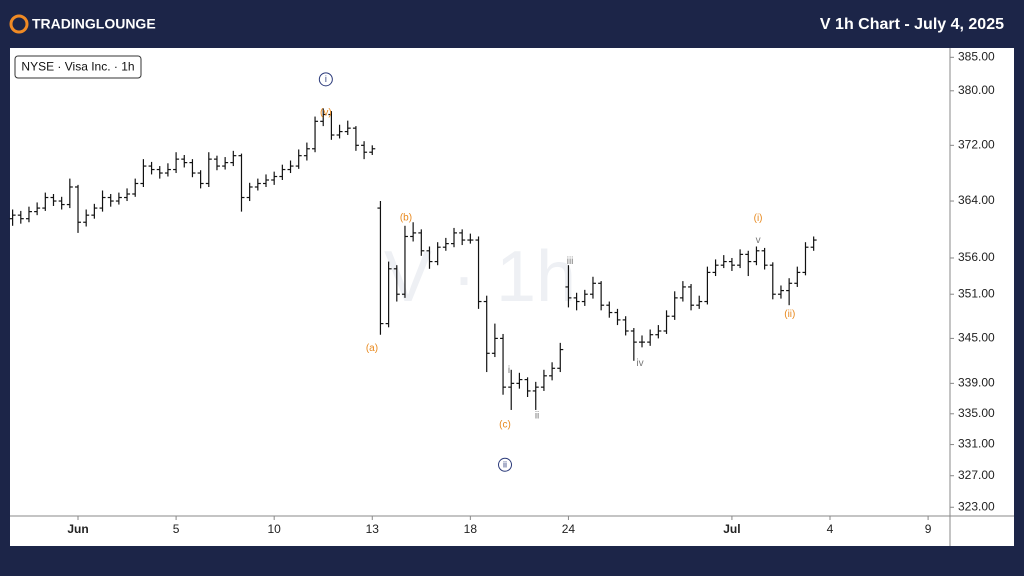 The image size is (1024, 576). I want to click on y-tick-label: 331.00, so click(976, 444).